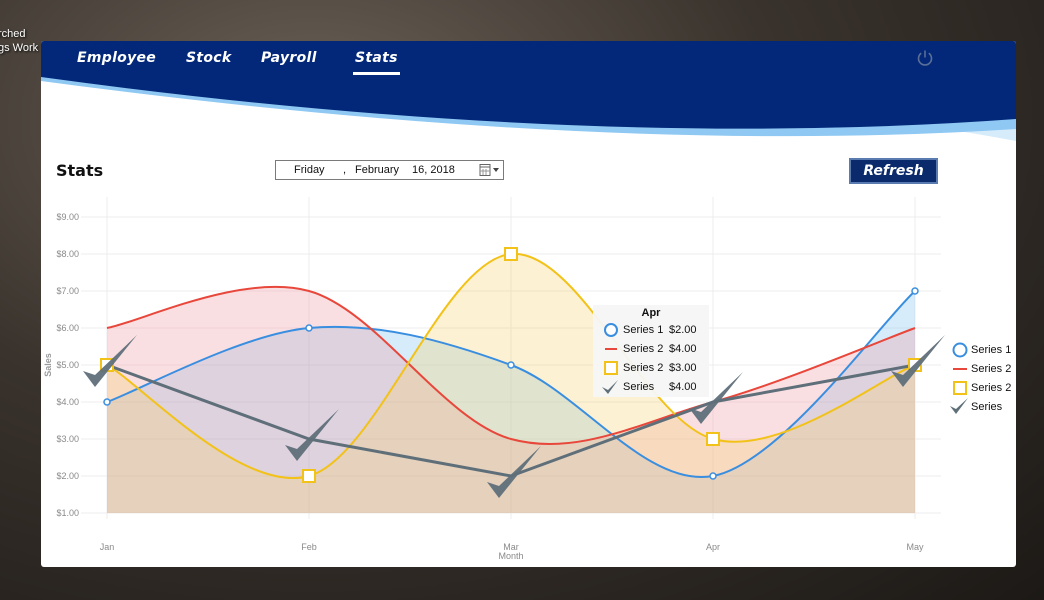 The image size is (1044, 600). What do you see at coordinates (376, 62) in the screenshot?
I see `tab-stats: Stats` at bounding box center [376, 62].